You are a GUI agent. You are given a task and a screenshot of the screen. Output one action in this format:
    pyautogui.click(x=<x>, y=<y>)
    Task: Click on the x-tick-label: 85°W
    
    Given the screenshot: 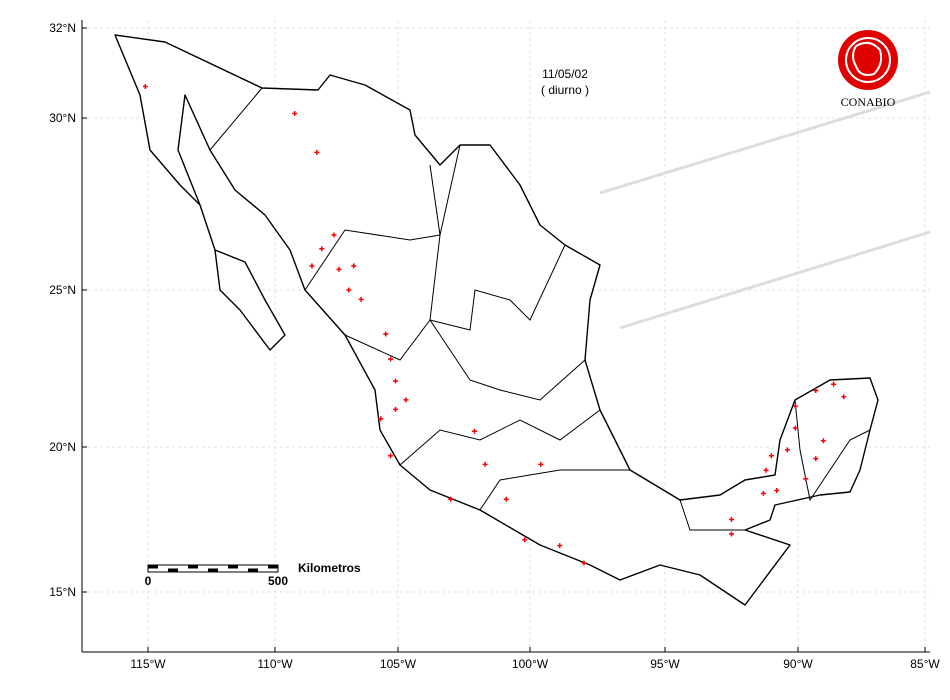 What is the action you would take?
    pyautogui.click(x=925, y=664)
    